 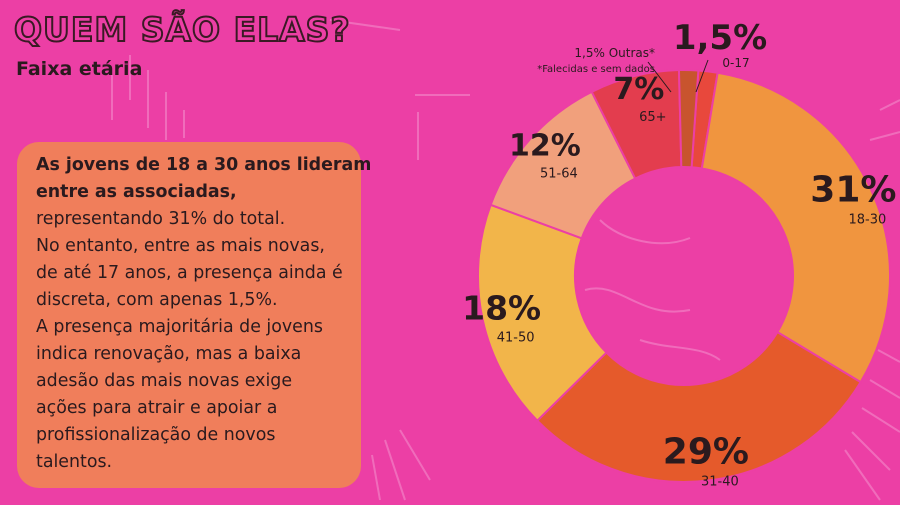 I want to click on note-line: de até 17 anos, a presença ainda é, so click(x=189, y=273).